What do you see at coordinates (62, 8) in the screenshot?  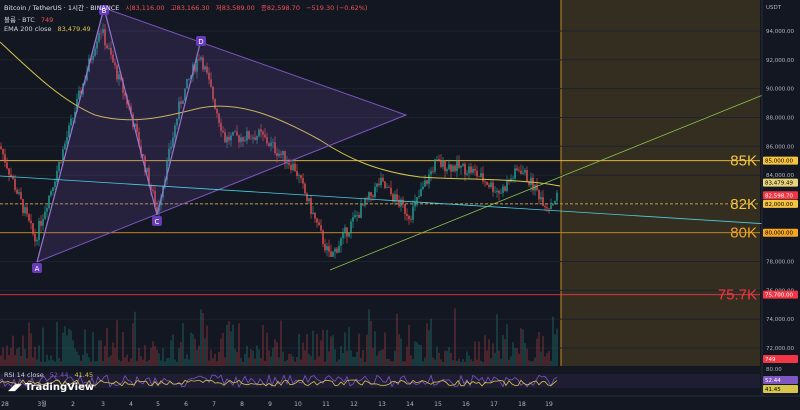 I see `symbol-title: Bitcoin / TetherUS · 1시간 · BINANCE` at bounding box center [62, 8].